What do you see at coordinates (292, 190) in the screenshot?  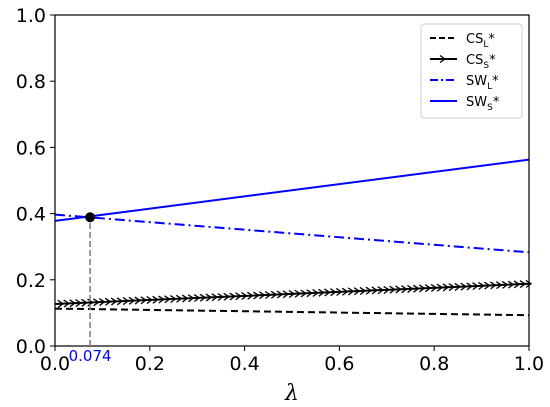 I see `series-line-sw-s` at bounding box center [292, 190].